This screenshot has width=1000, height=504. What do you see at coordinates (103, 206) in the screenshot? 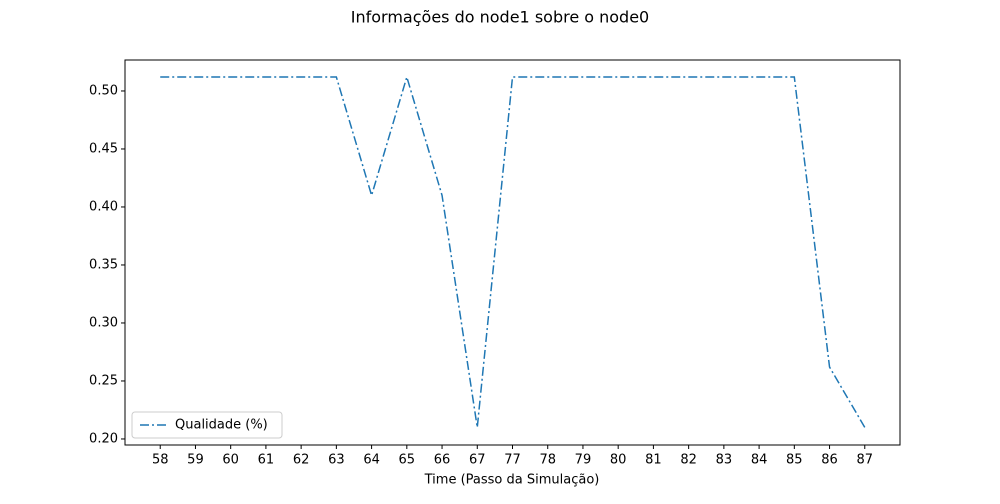
I see `y-tick-label: 0.40` at bounding box center [103, 206].